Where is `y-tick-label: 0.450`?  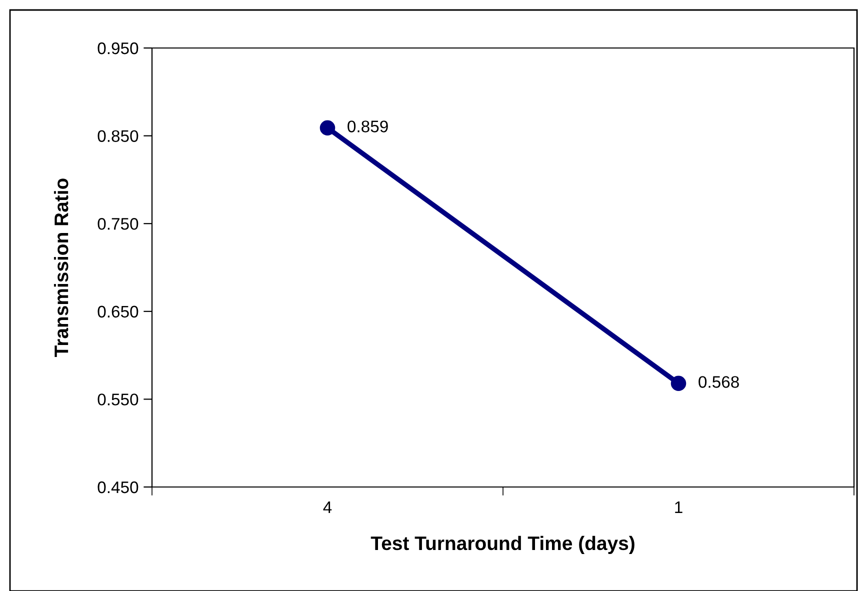
y-tick-label: 0.450 is located at coordinates (118, 487).